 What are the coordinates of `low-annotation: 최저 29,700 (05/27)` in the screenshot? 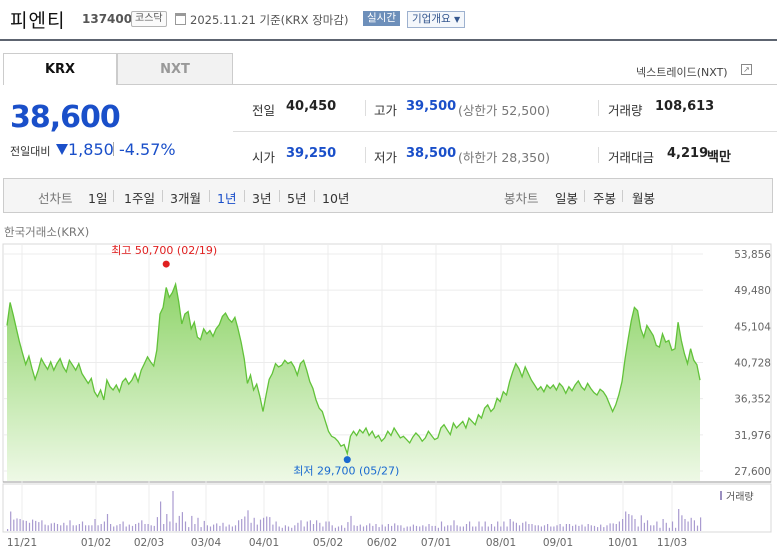 It's located at (346, 471).